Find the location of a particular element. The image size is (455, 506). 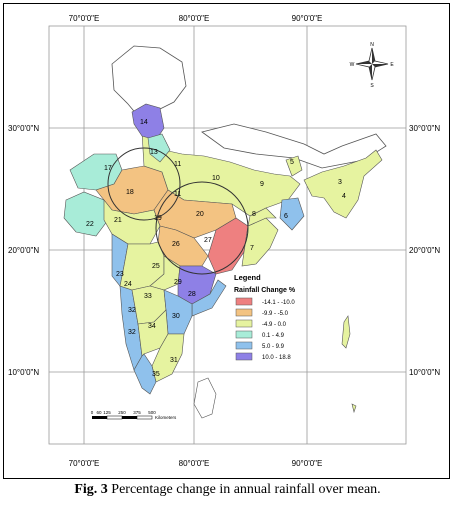

lon-label-top-70: 70°0'0"E is located at coordinates (84, 18).